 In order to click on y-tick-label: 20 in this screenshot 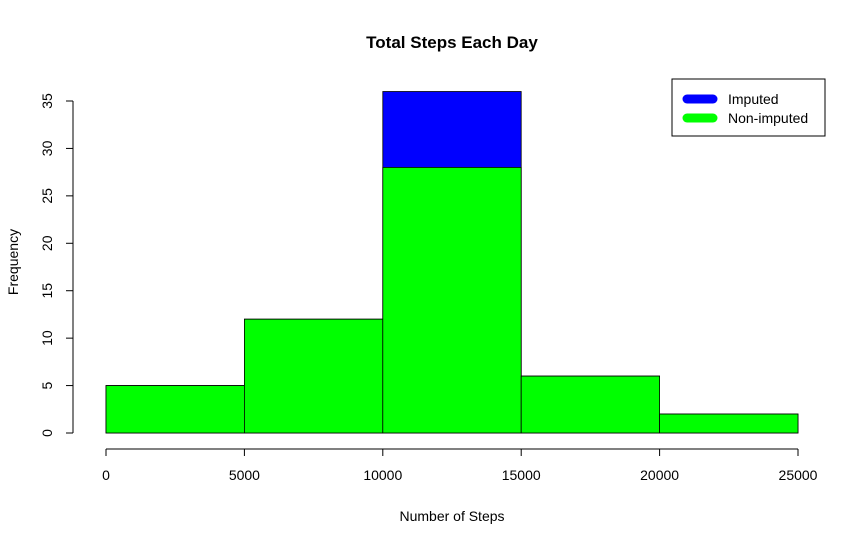, I will do `click(47, 243)`.